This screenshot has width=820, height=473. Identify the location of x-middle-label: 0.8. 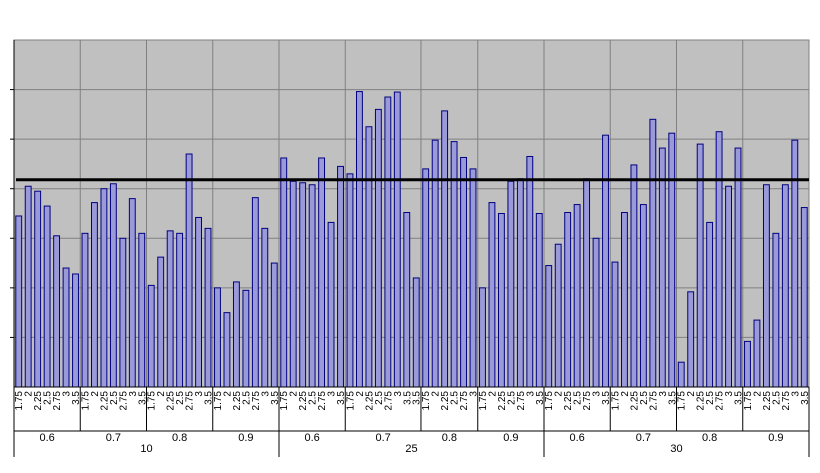
(449, 438).